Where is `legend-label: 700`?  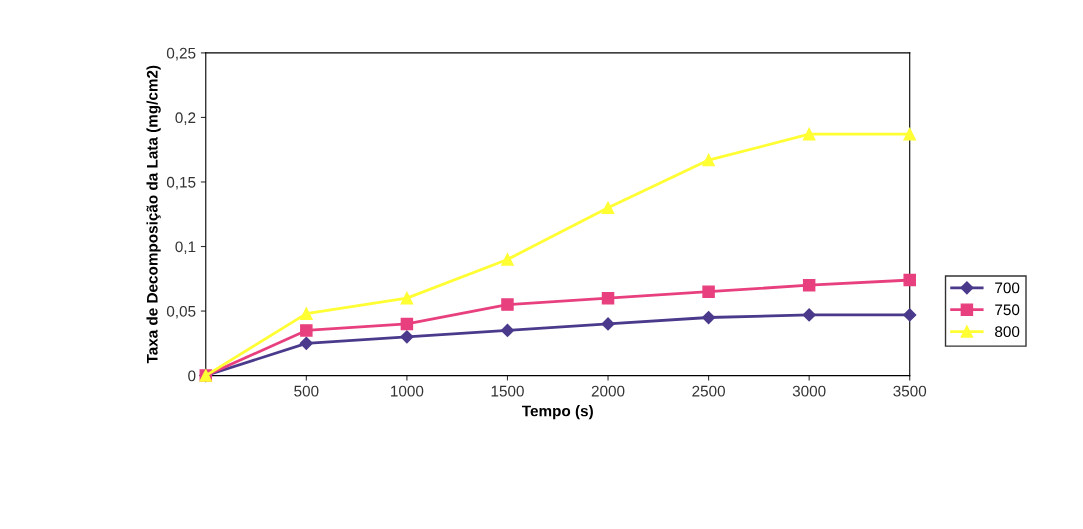 legend-label: 700 is located at coordinates (1007, 288).